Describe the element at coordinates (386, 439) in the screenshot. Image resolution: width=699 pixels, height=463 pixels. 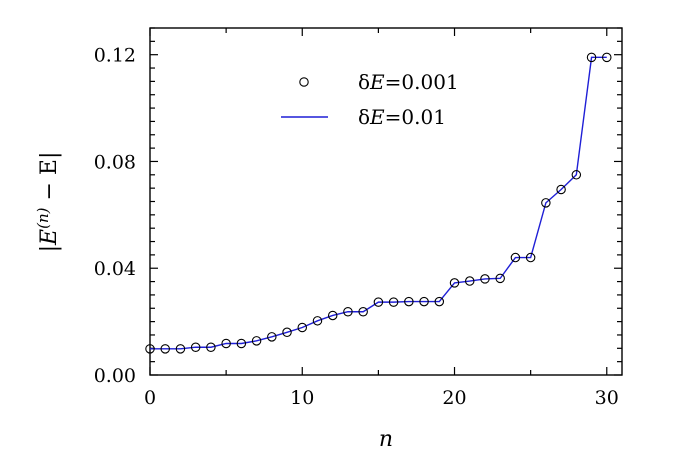
I see `x-axis-label: n` at that location.